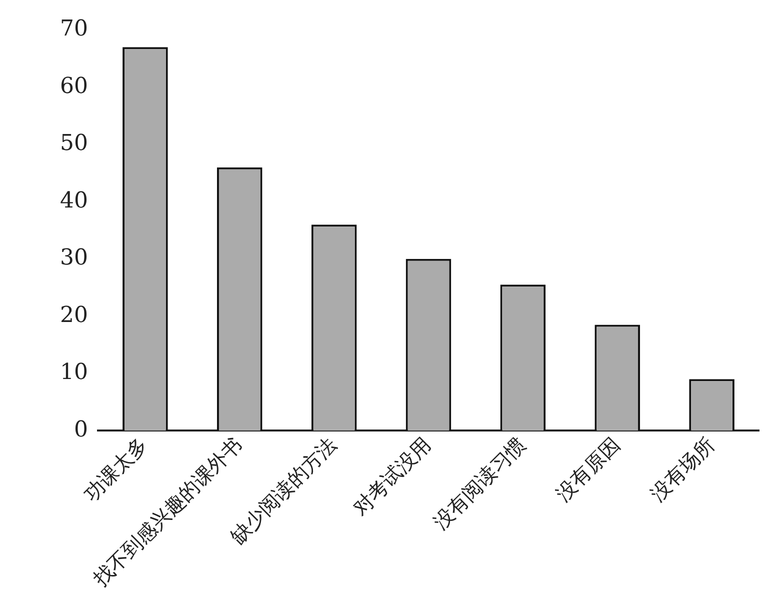 This screenshot has width=779, height=595. Describe the element at coordinates (74, 29) in the screenshot. I see `y-tick-label: 70` at that location.